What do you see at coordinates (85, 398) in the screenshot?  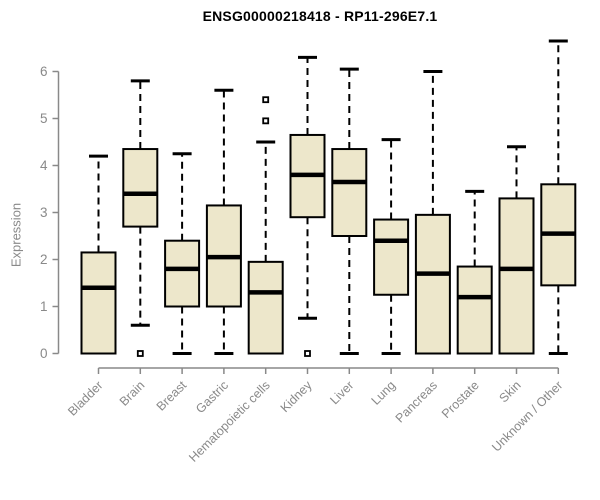 I see `x-tick-label: Bladder` at bounding box center [85, 398].